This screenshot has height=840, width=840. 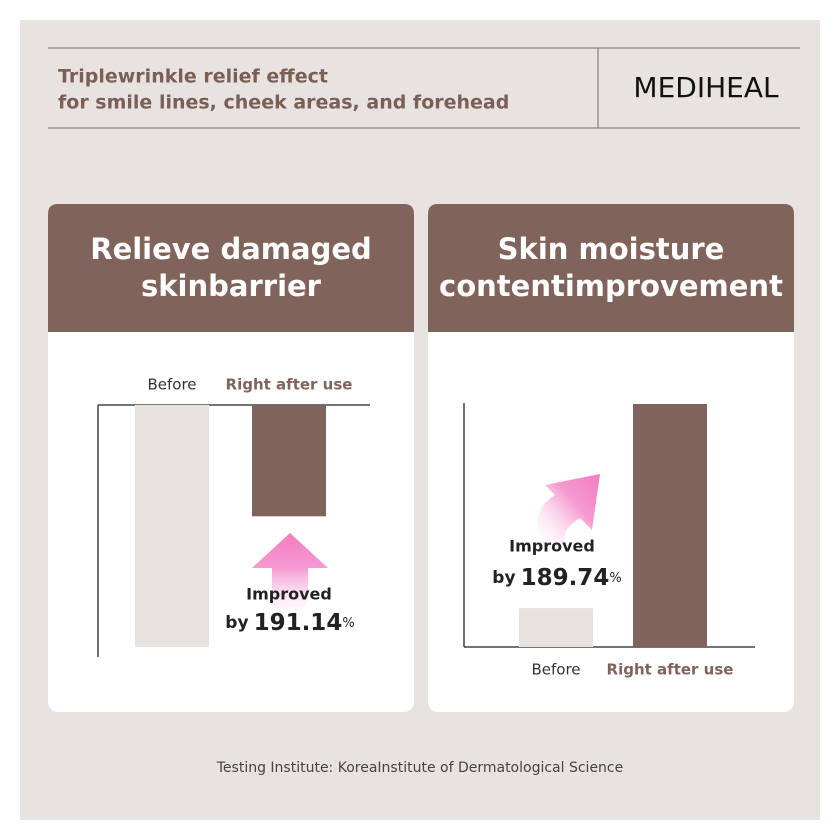 What do you see at coordinates (611, 286) in the screenshot?
I see `panel-title: contentimprovement` at bounding box center [611, 286].